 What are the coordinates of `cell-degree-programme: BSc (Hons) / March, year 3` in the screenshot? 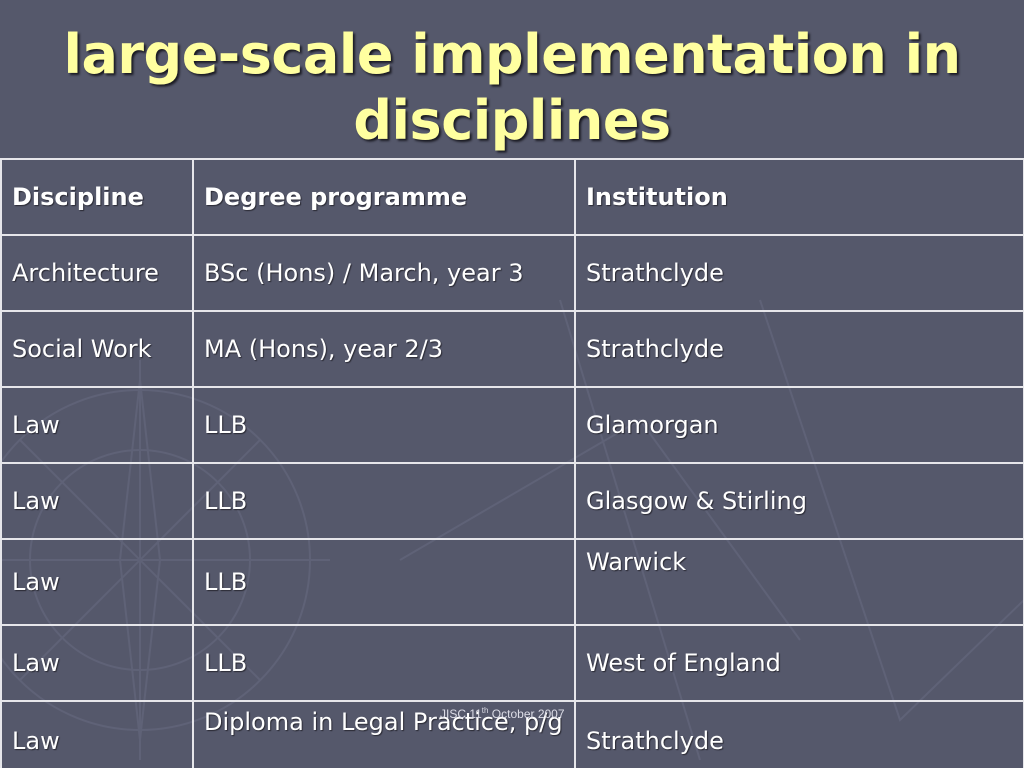 It's located at (384, 273).